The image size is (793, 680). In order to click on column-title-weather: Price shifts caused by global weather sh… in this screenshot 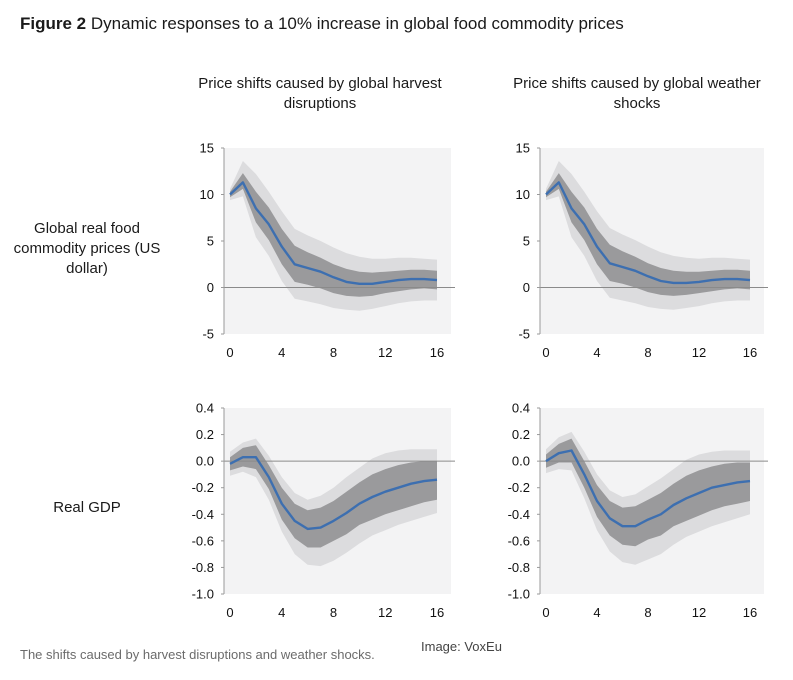, I will do `click(637, 93)`.